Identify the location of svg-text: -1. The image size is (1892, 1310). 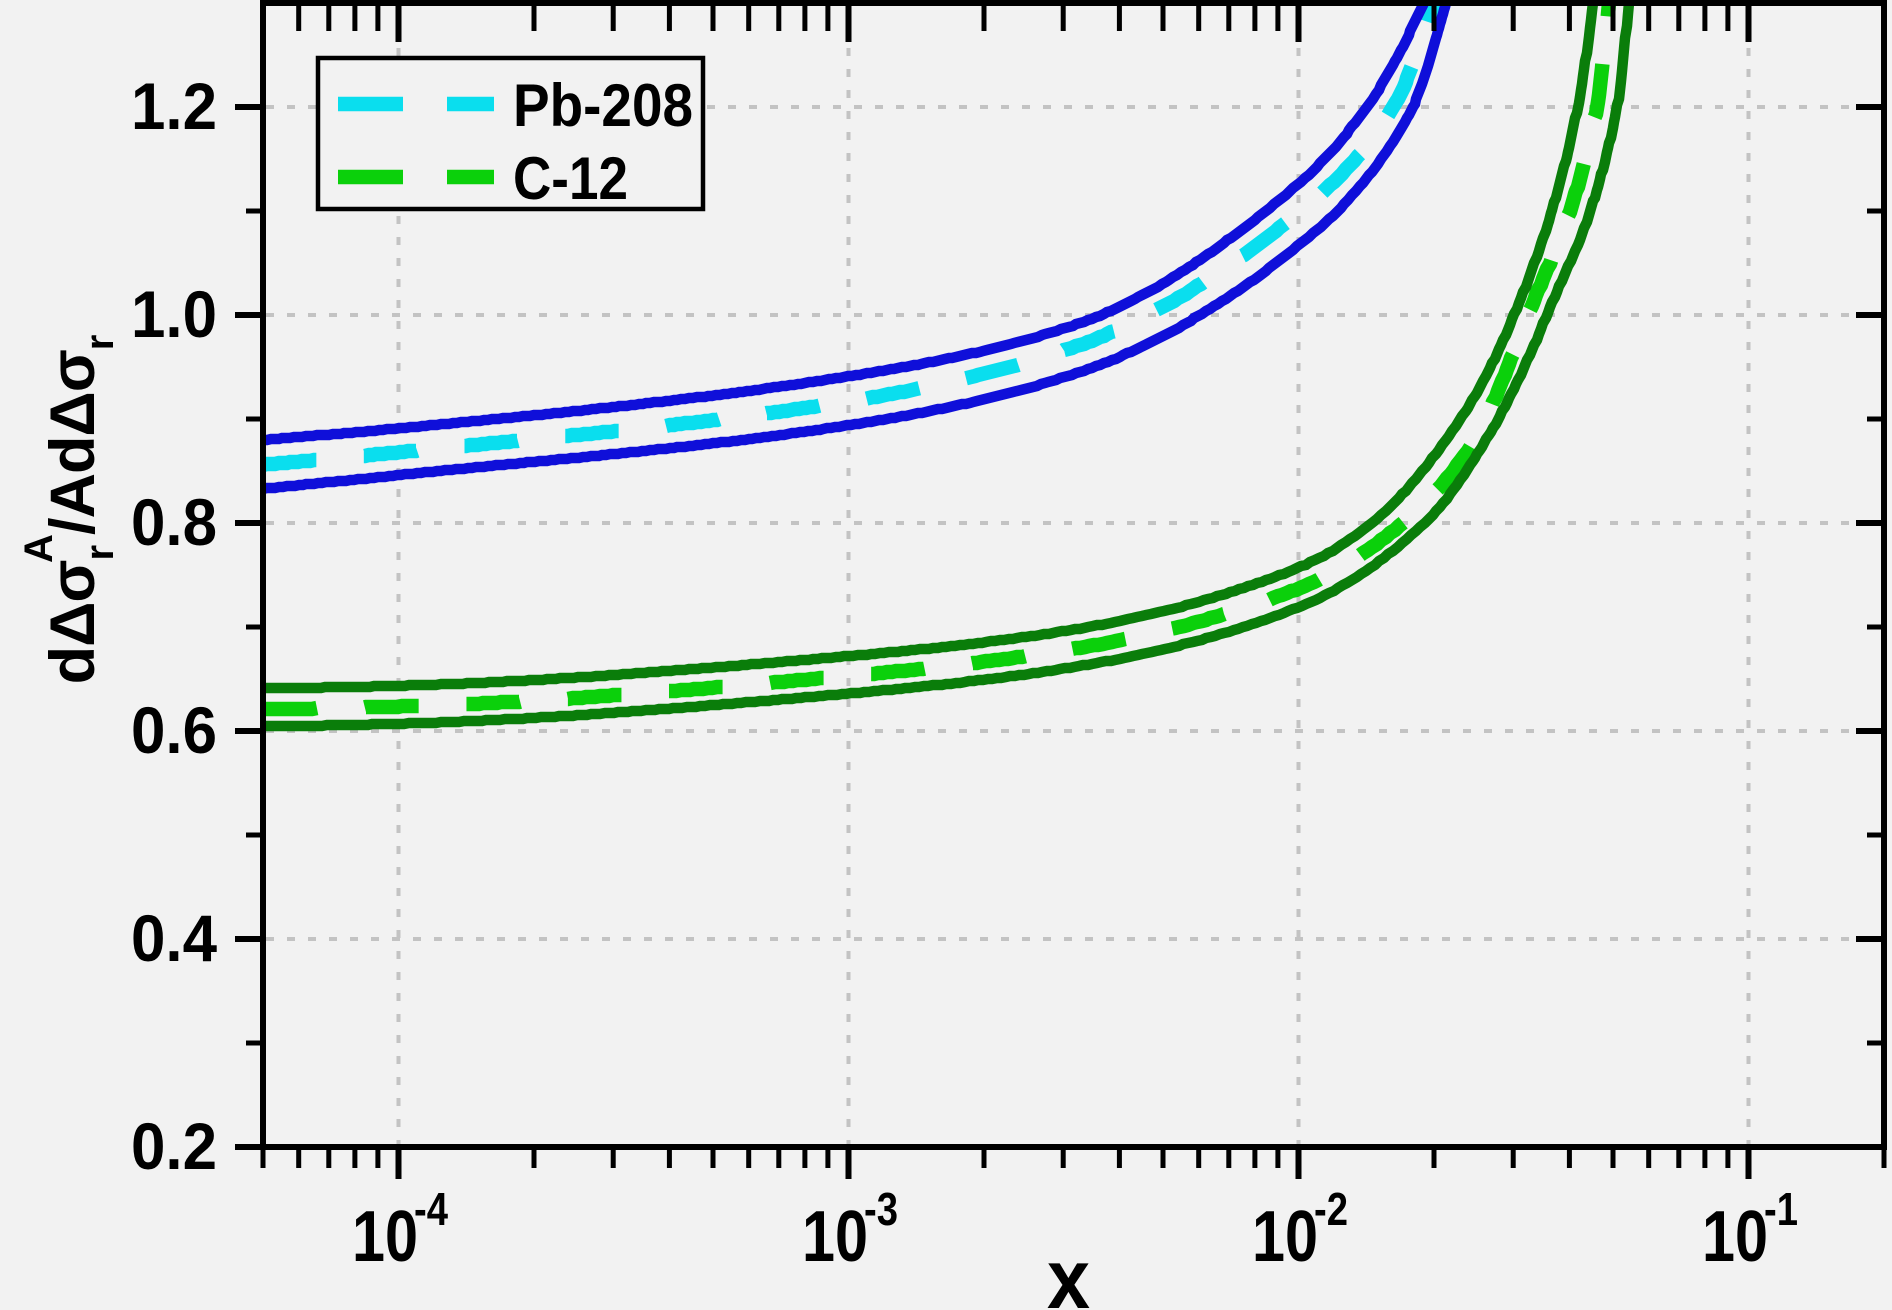
(1781, 1209).